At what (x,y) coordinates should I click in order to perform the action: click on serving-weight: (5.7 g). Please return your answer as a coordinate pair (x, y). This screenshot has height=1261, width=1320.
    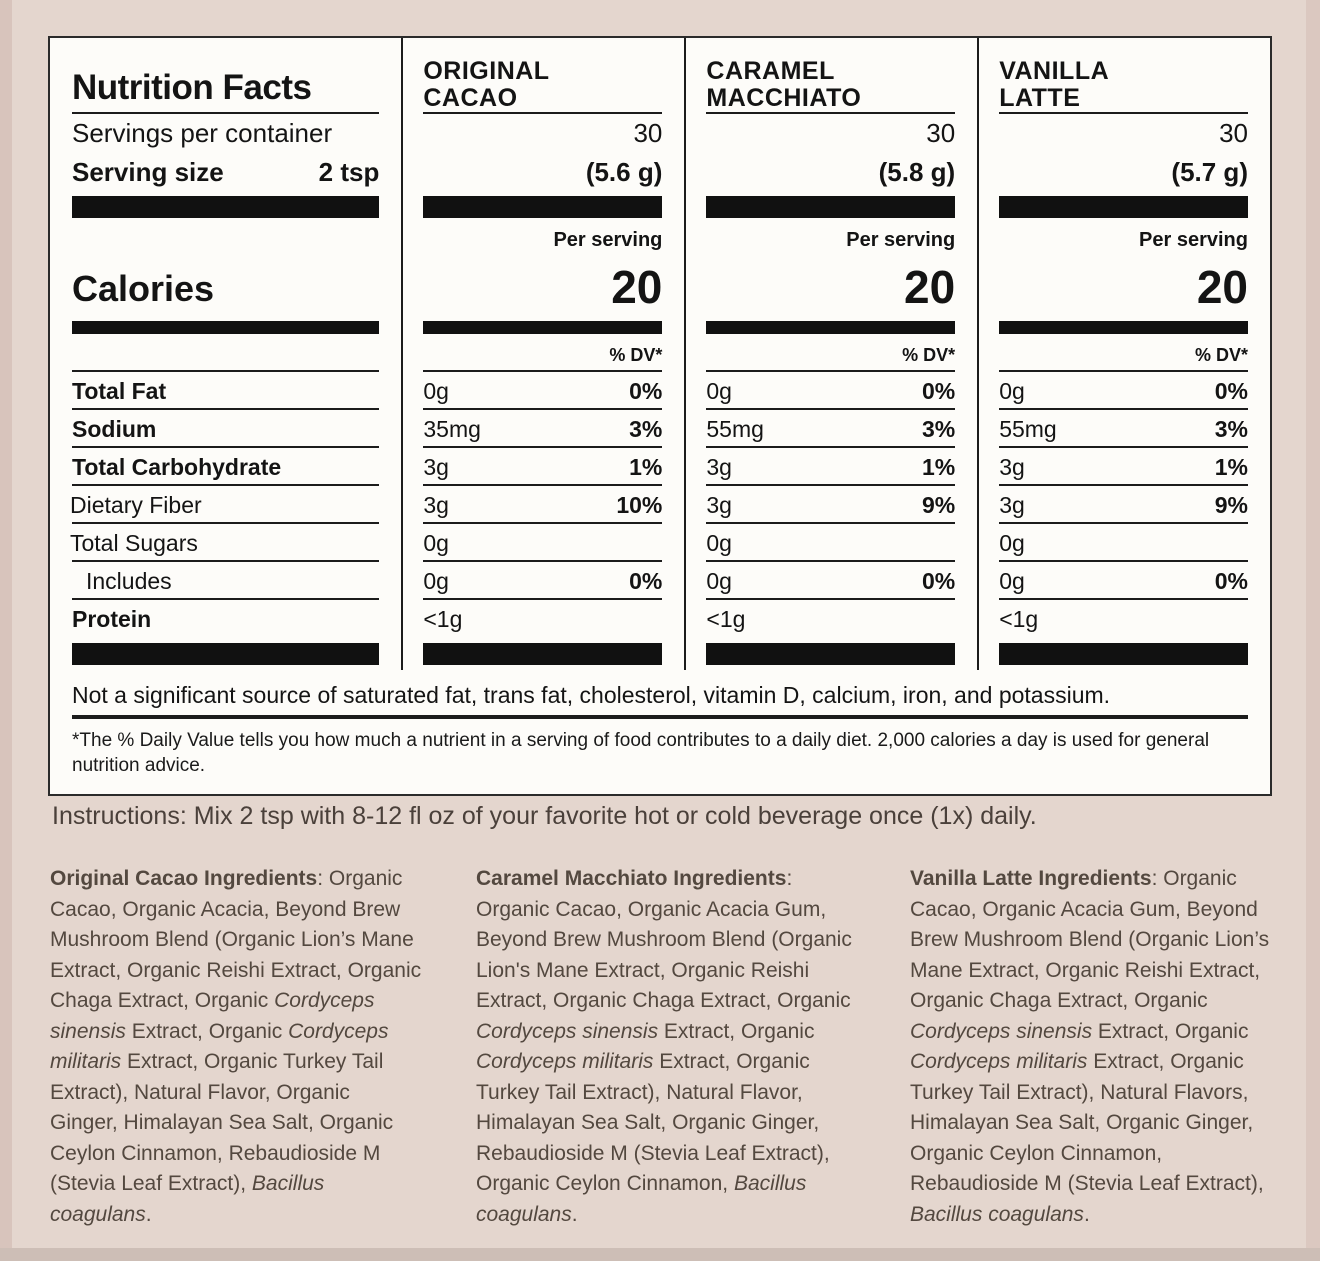
    Looking at the image, I should click on (1209, 171).